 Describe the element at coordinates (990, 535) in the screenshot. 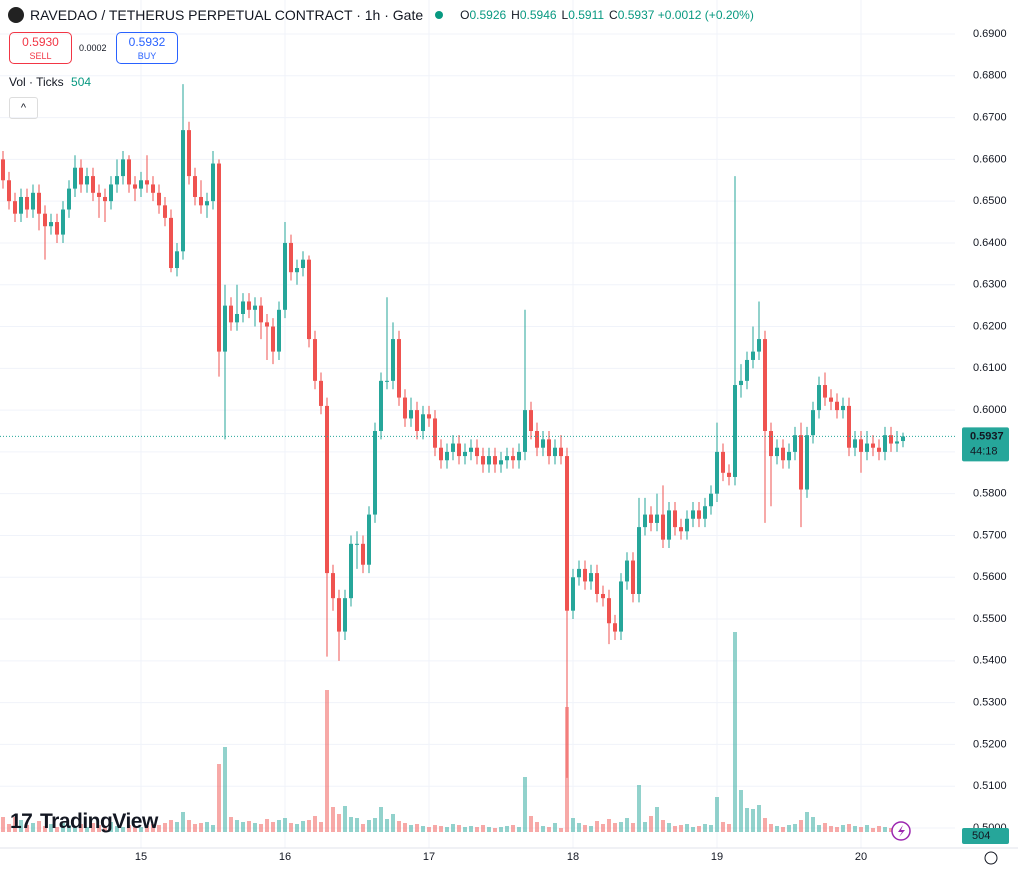

I see `y-tick-label: 0.5700` at that location.